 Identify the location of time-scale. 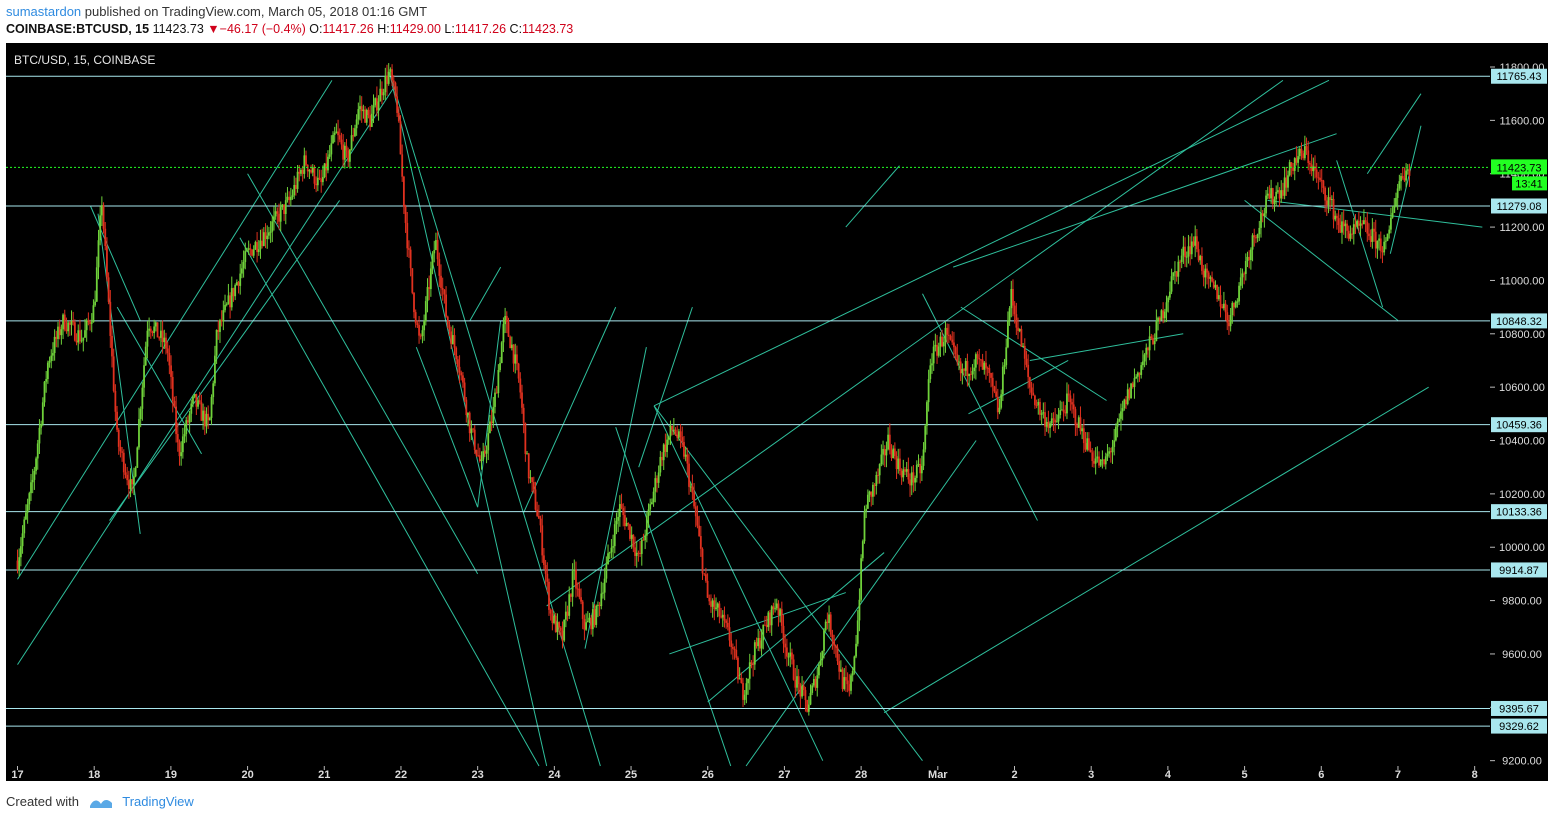
(777, 773).